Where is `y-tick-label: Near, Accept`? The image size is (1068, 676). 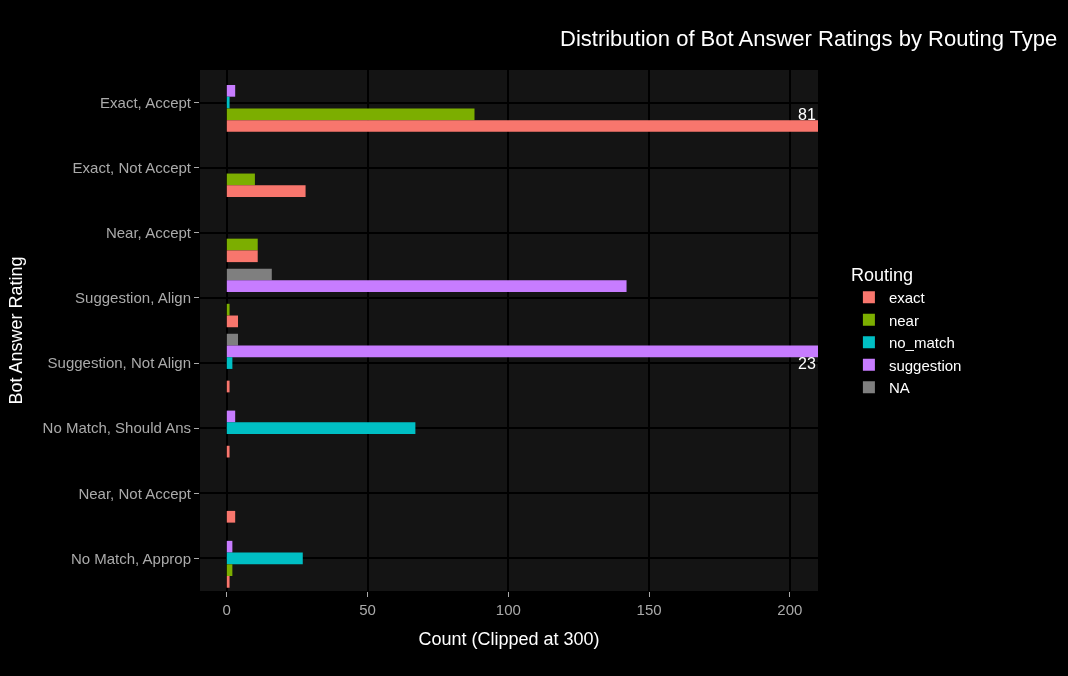 y-tick-label: Near, Accept is located at coordinates (148, 233).